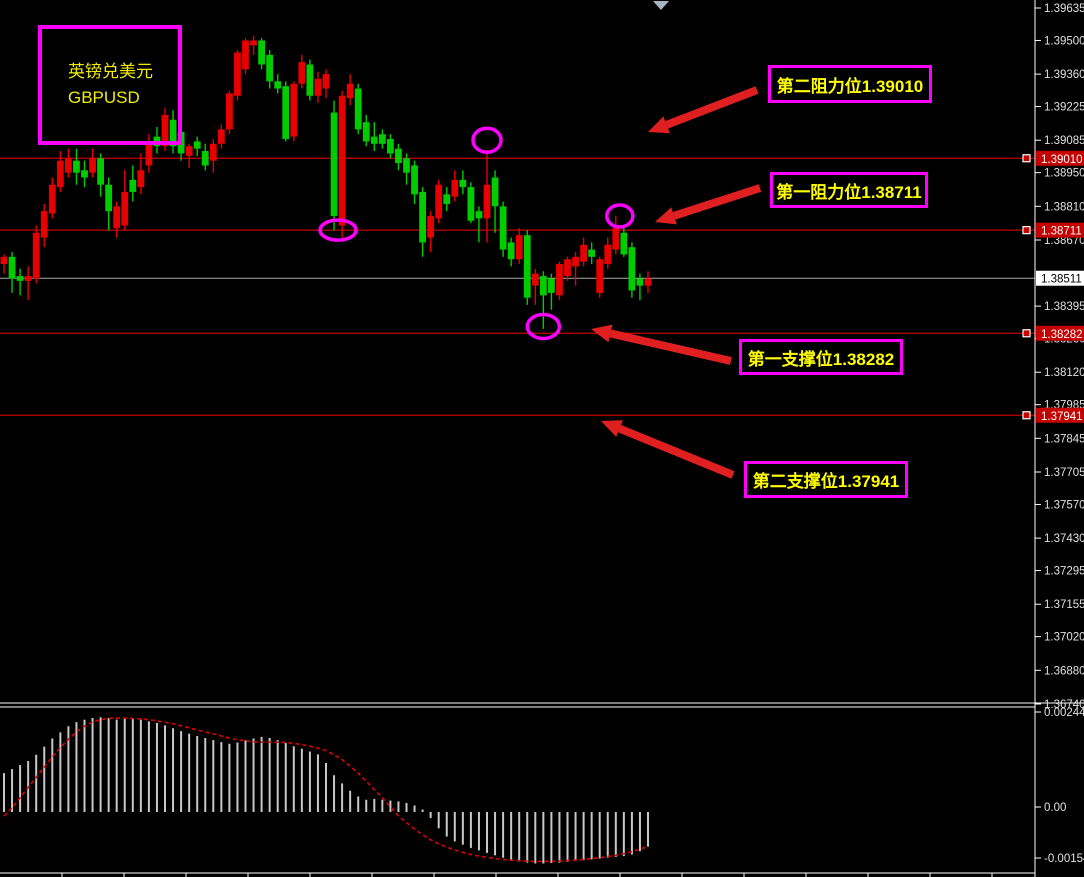 The height and width of the screenshot is (877, 1084). I want to click on symbol-code: GBPUSD, so click(104, 97).